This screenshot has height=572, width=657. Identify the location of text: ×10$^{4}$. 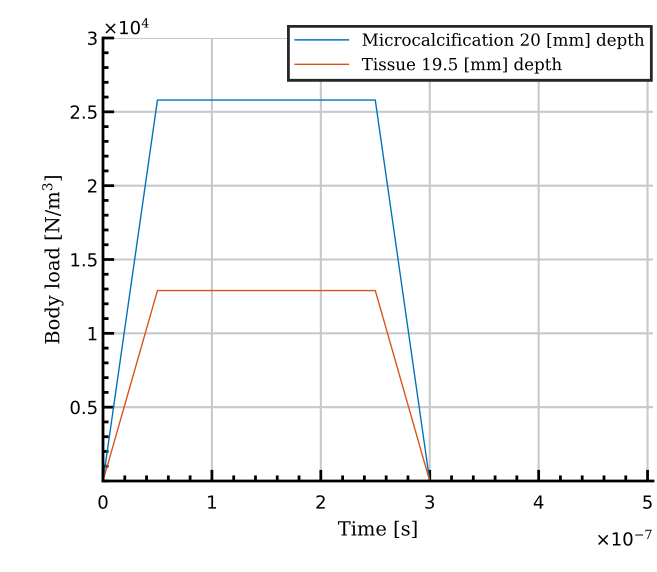
(127, 26).